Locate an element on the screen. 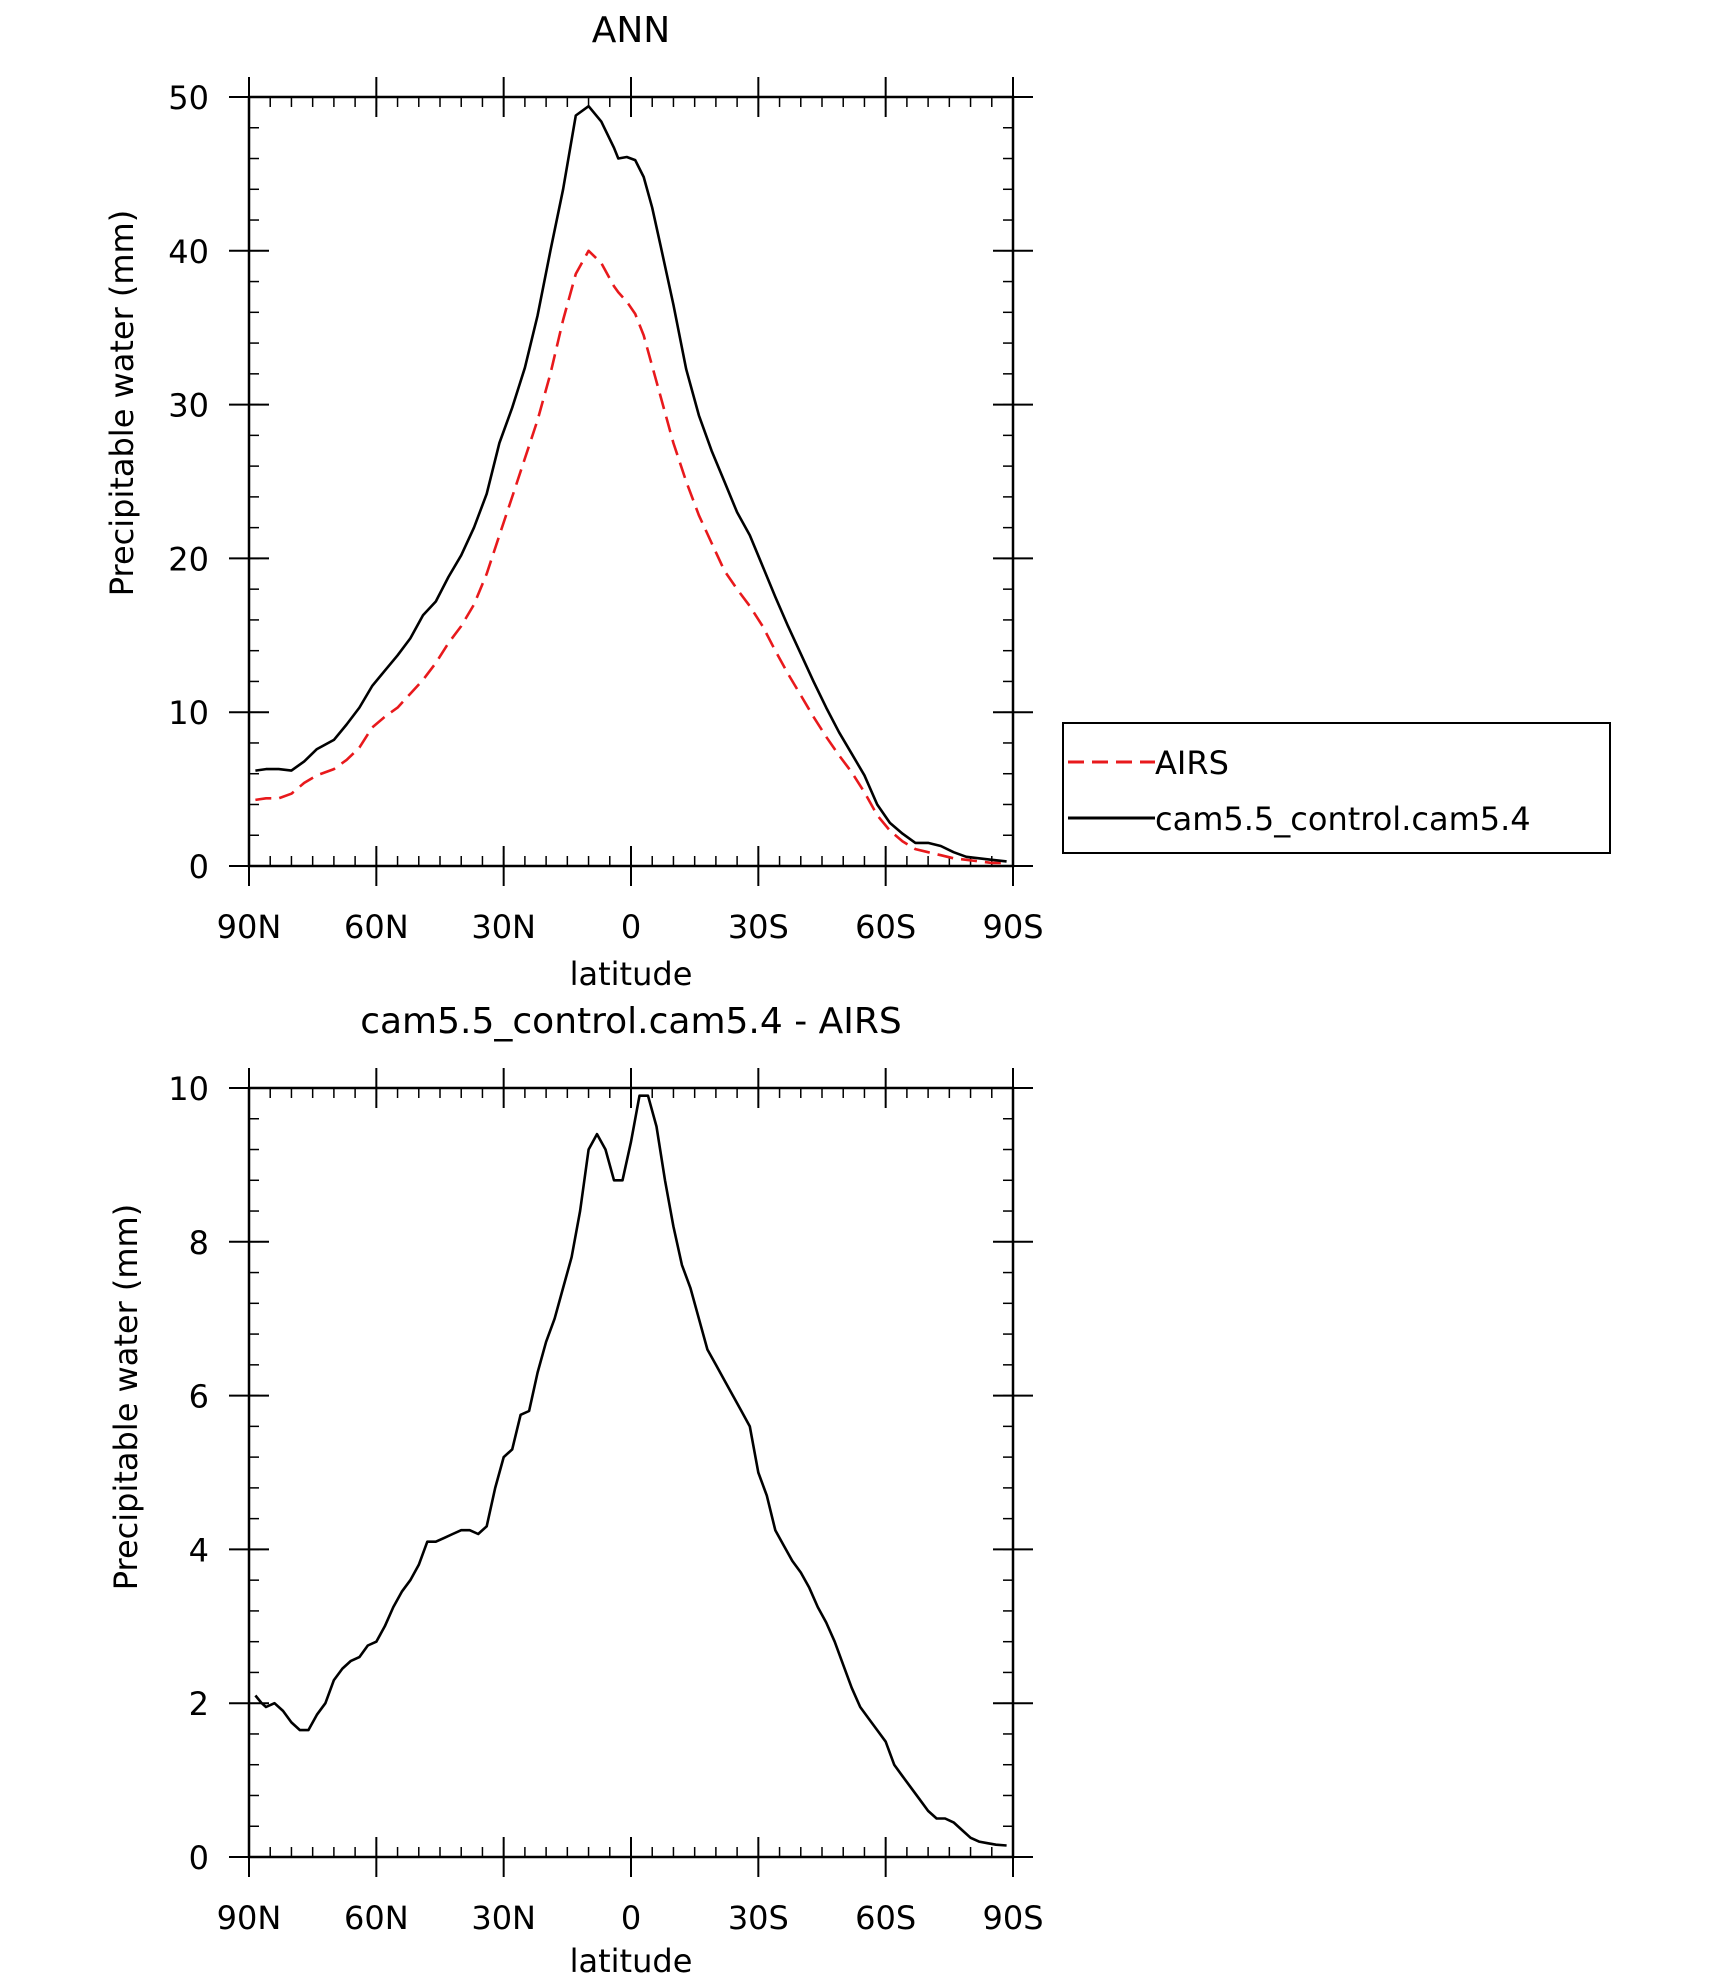  y-tick-label: 2 is located at coordinates (199, 1704).